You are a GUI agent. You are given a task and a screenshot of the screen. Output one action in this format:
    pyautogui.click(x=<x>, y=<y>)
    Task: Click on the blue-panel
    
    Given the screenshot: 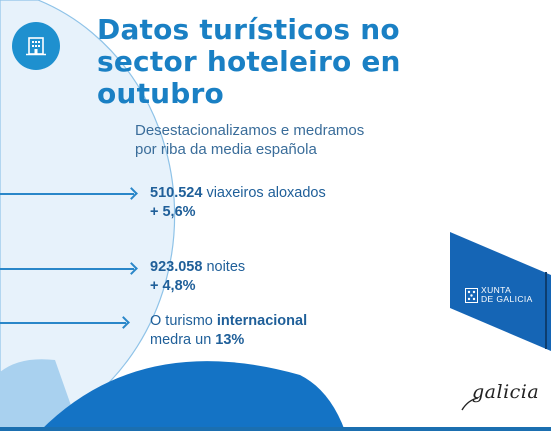 What is the action you would take?
    pyautogui.click(x=500, y=291)
    